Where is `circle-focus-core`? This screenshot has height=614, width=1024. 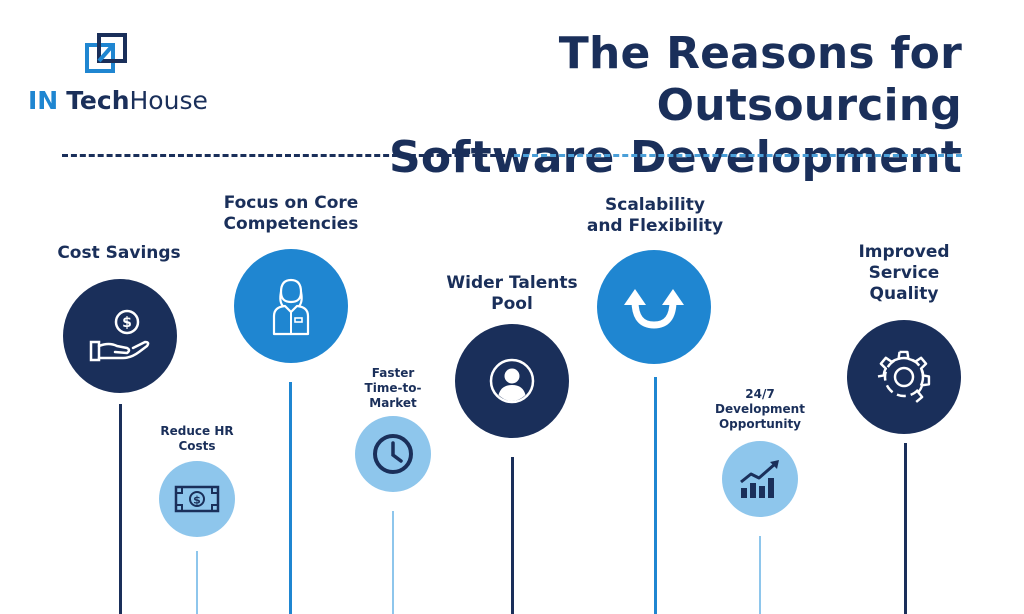 circle-focus-core is located at coordinates (291, 306).